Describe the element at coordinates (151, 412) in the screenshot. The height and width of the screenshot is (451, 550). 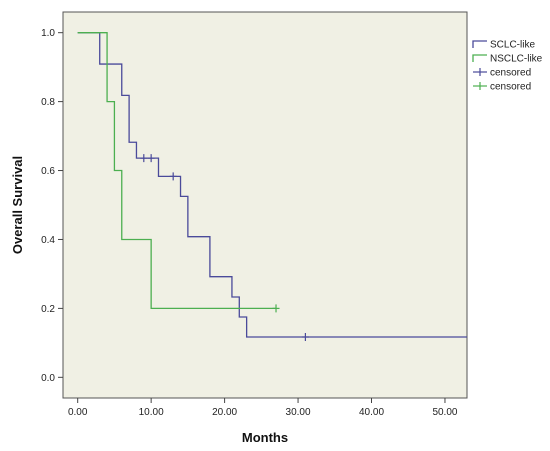
I see `x-tick-label-1: 10.00` at that location.